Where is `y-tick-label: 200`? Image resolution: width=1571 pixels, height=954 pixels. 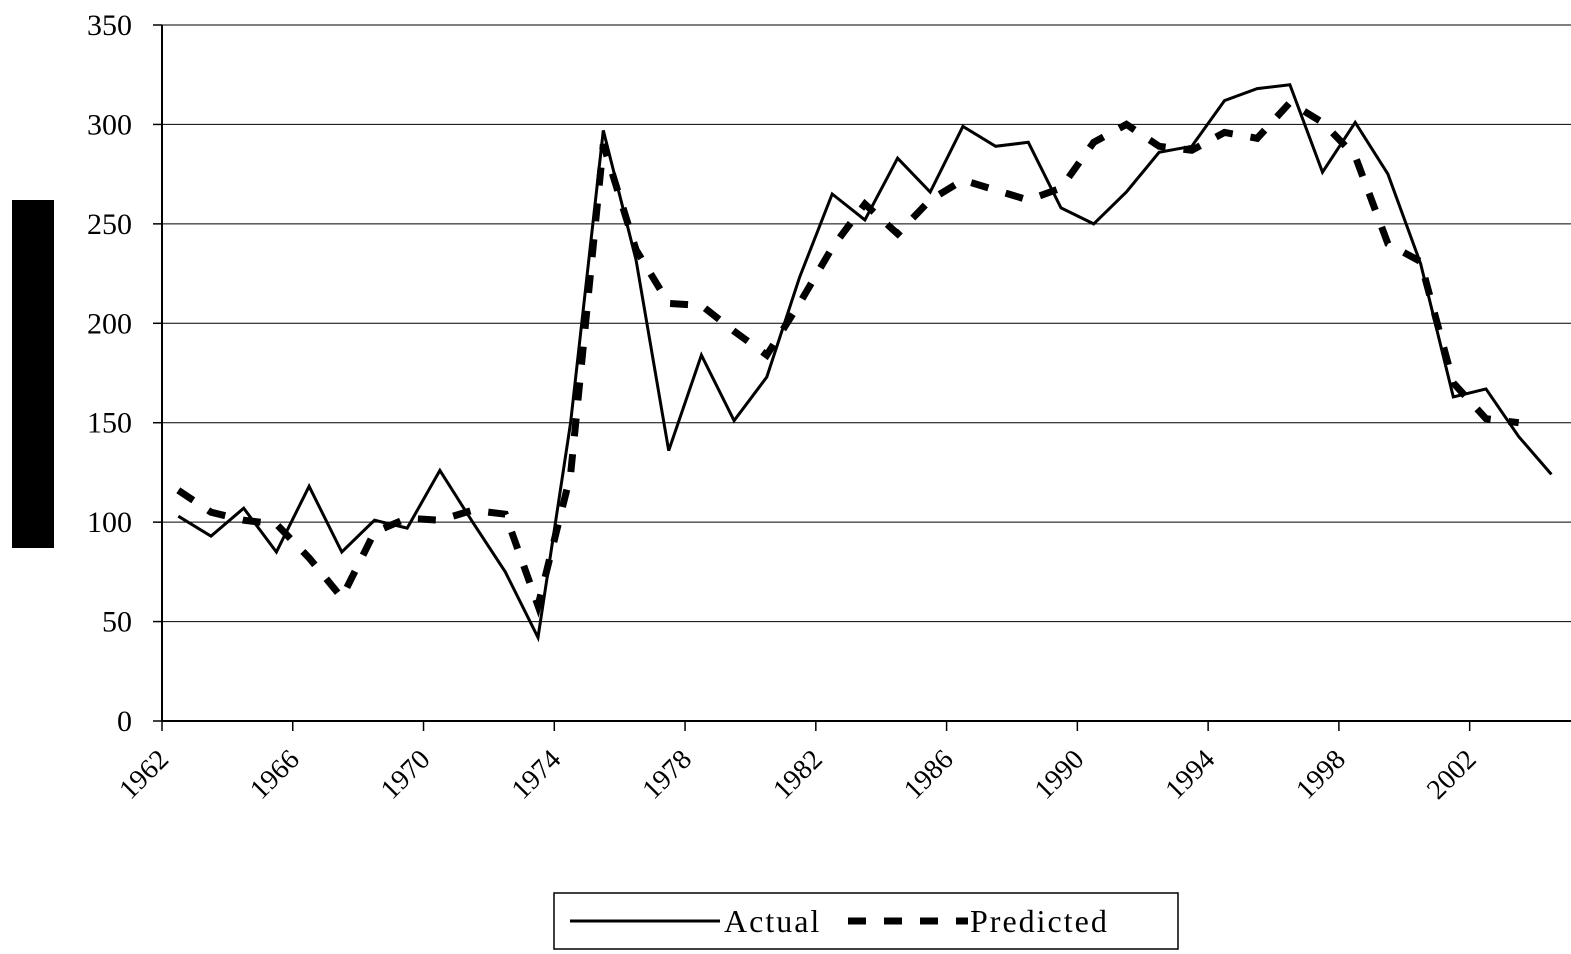
y-tick-label: 200 is located at coordinates (109, 323).